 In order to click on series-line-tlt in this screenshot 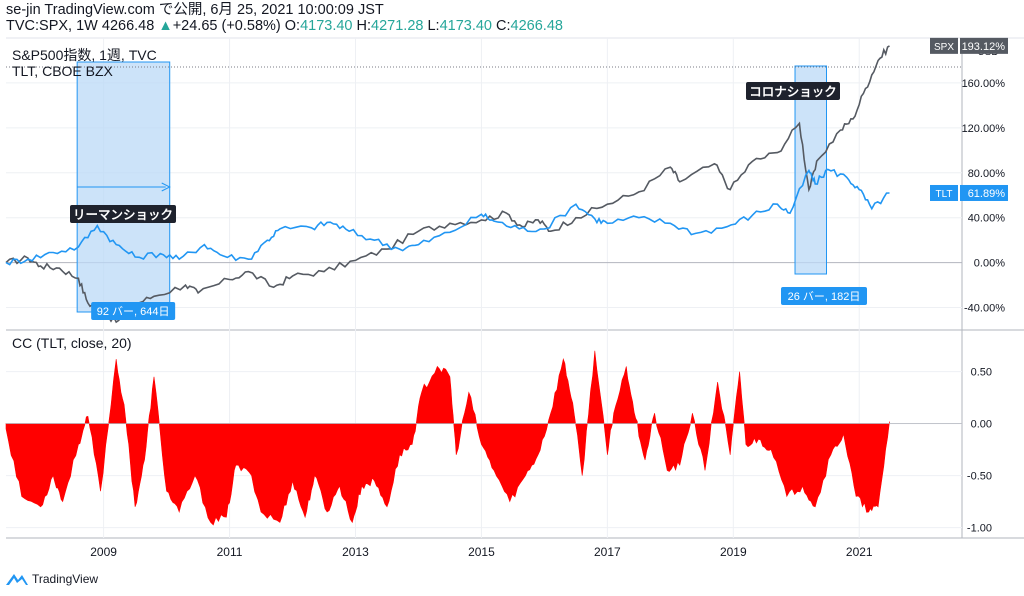, I will do `click(447, 217)`.